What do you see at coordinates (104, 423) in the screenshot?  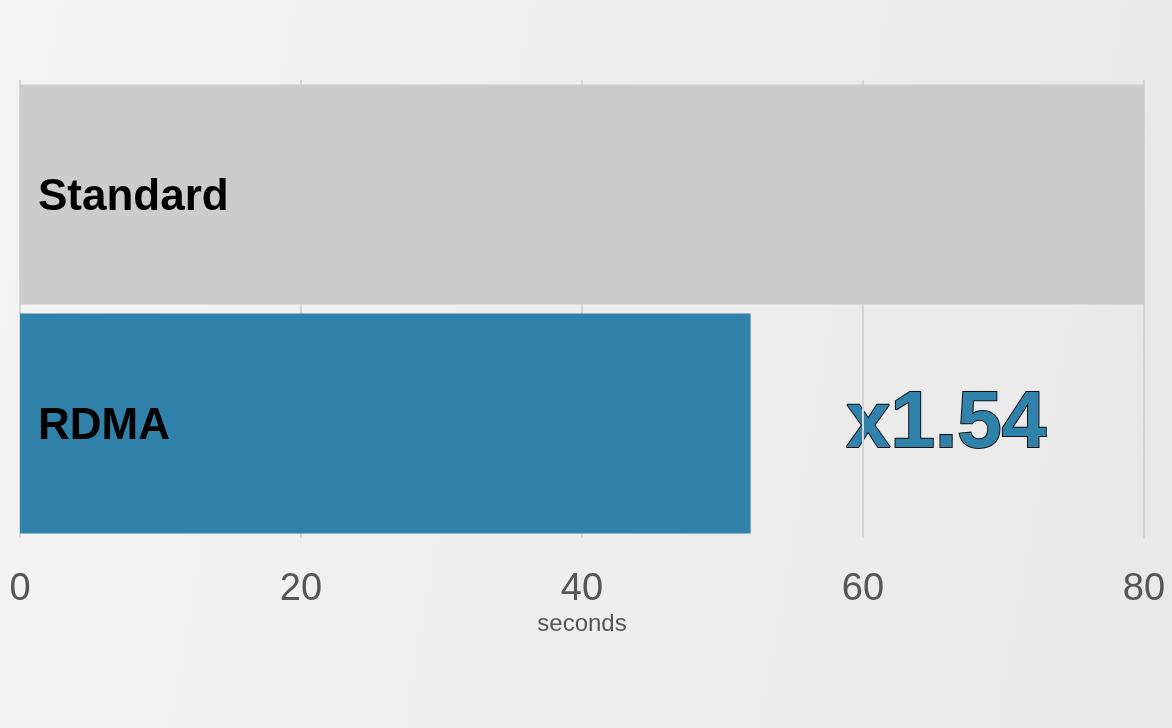 I see `y-tick-label: RDMA` at bounding box center [104, 423].